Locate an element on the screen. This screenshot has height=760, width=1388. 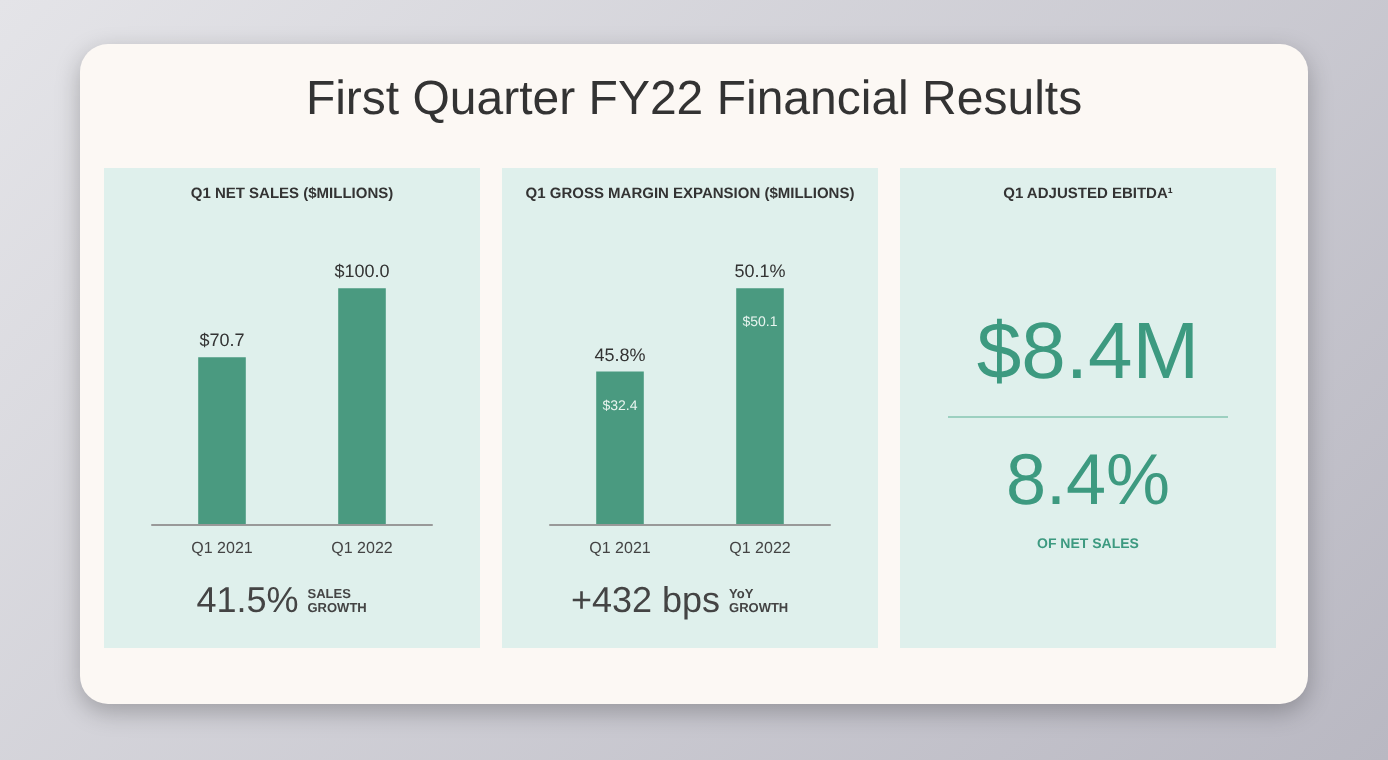
text: $8.4M is located at coordinates (1088, 353).